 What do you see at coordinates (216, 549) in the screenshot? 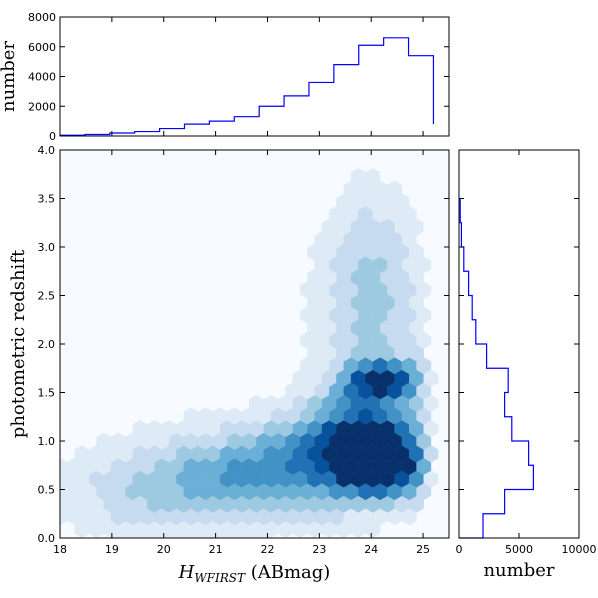
I see `main-xtick-label: 21` at bounding box center [216, 549].